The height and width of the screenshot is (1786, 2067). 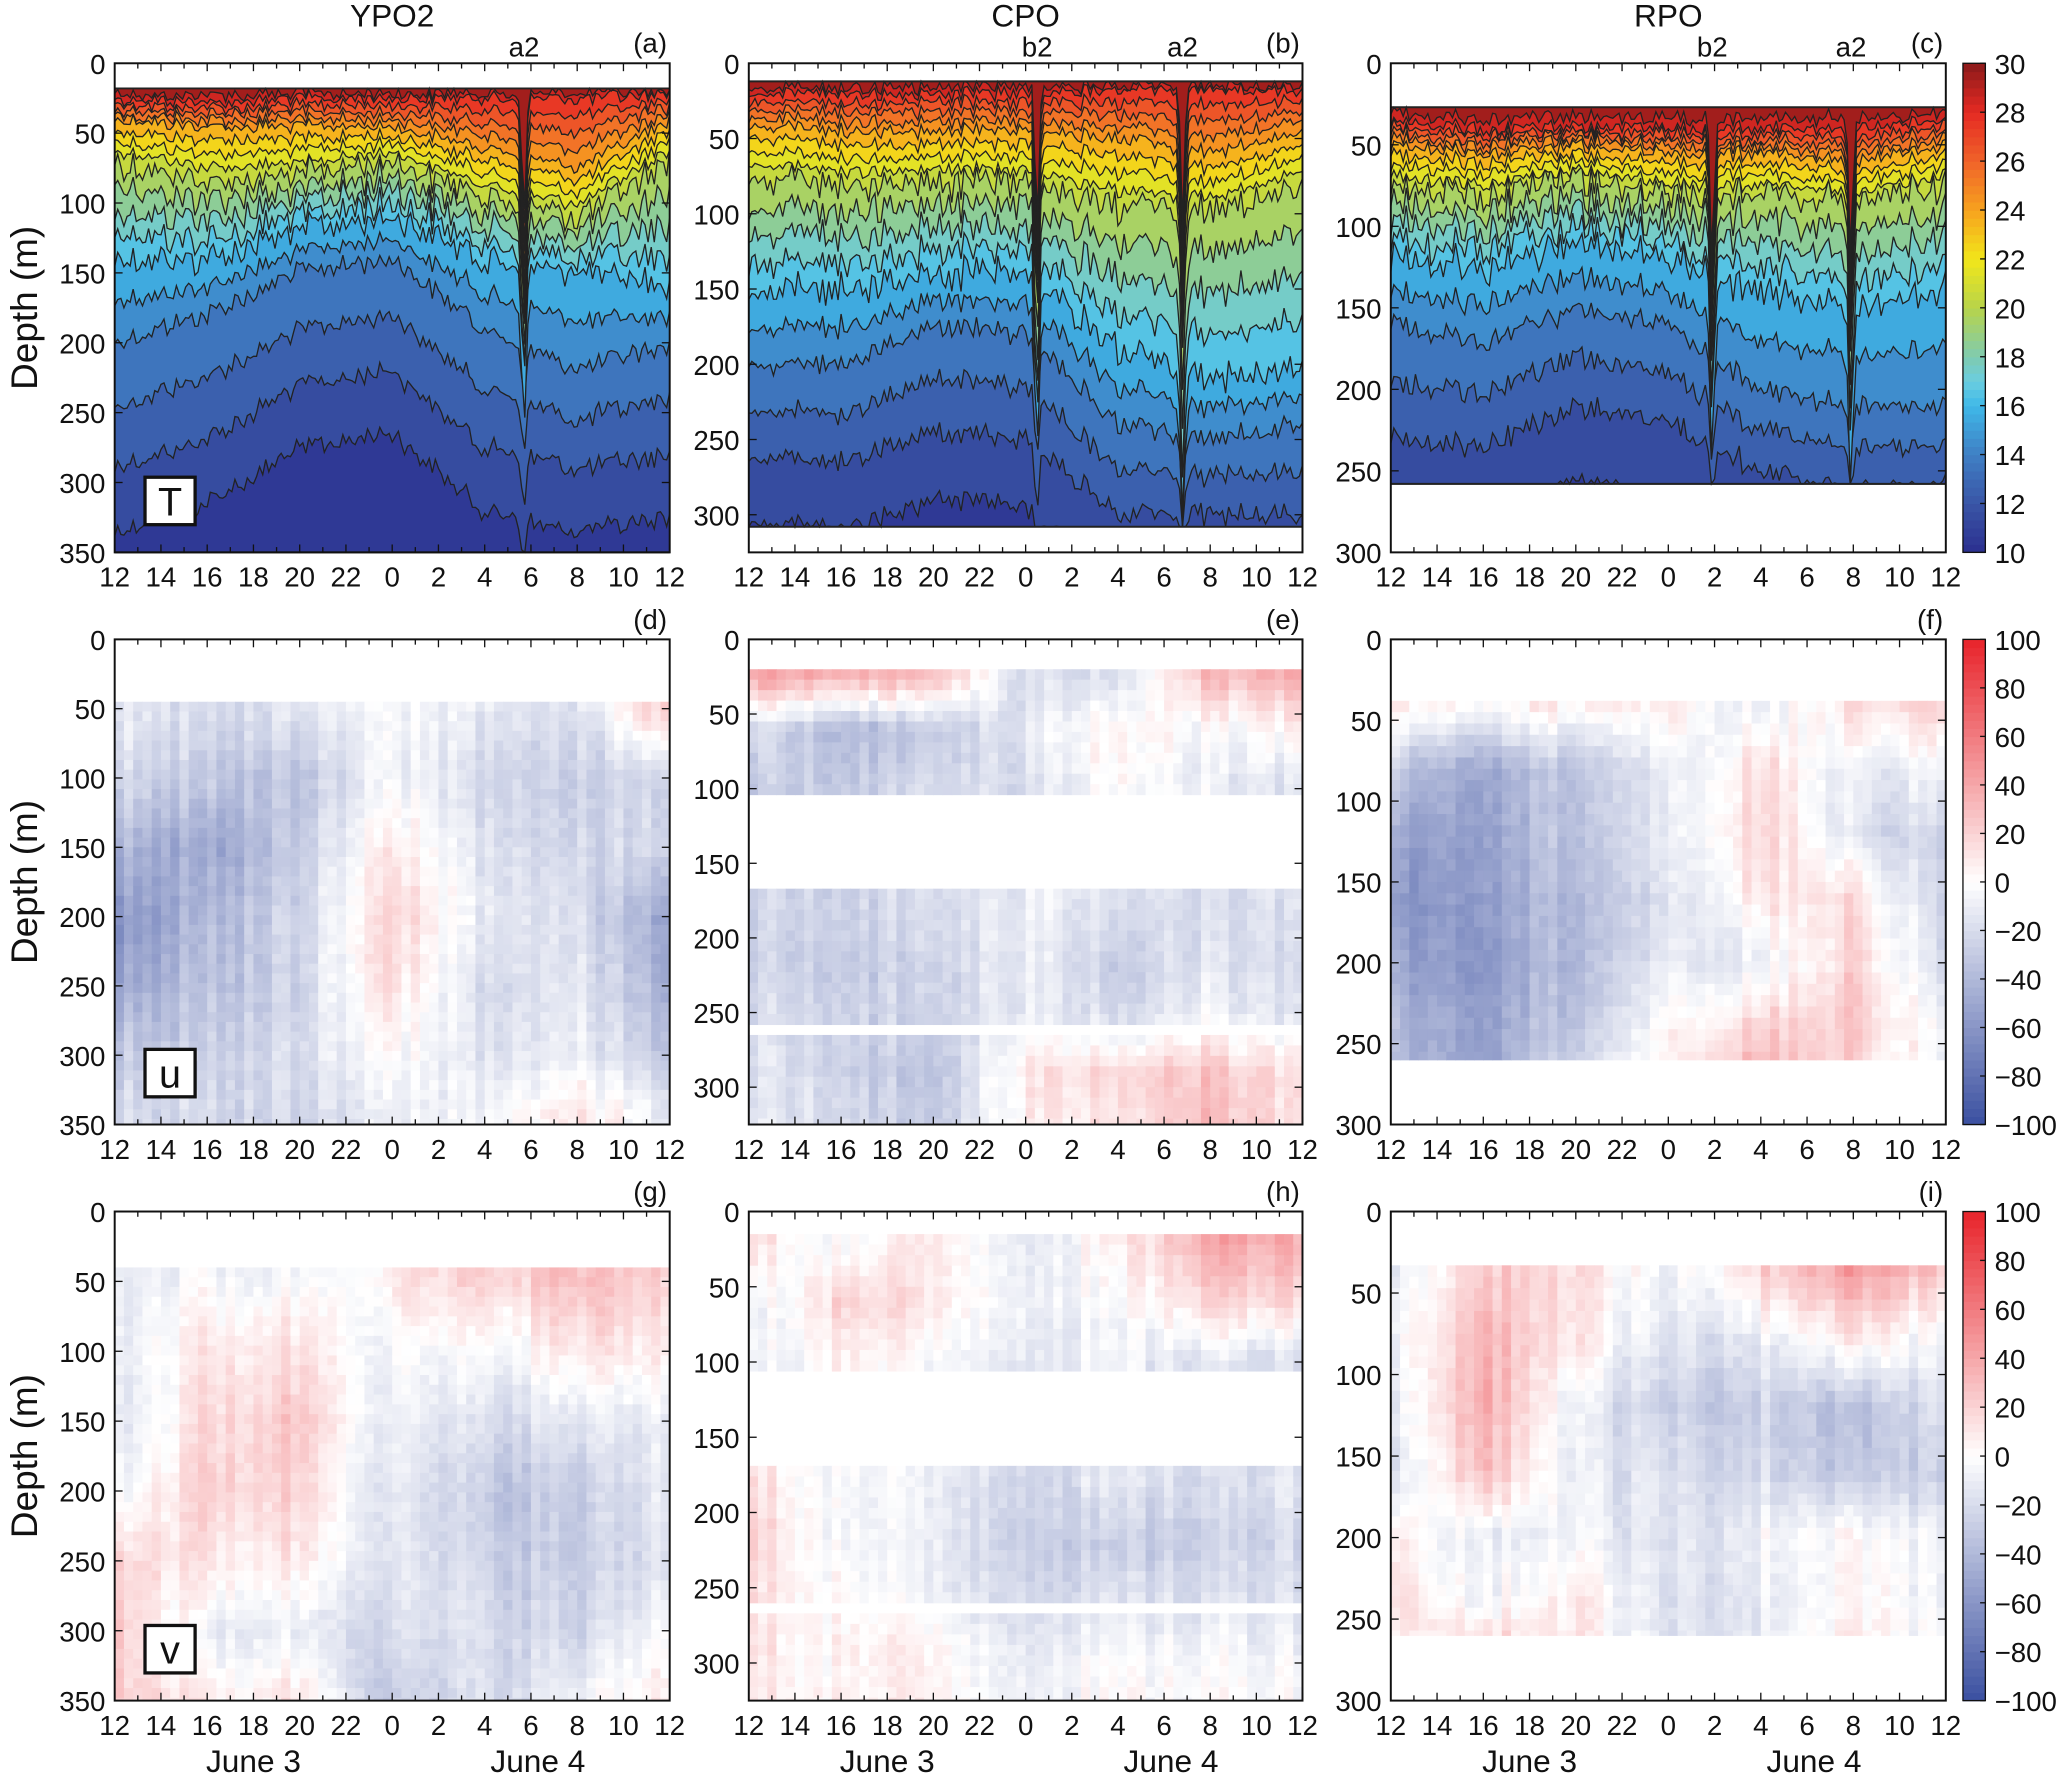 What do you see at coordinates (253, 577) in the screenshot?
I see `x-tick-label: 18` at bounding box center [253, 577].